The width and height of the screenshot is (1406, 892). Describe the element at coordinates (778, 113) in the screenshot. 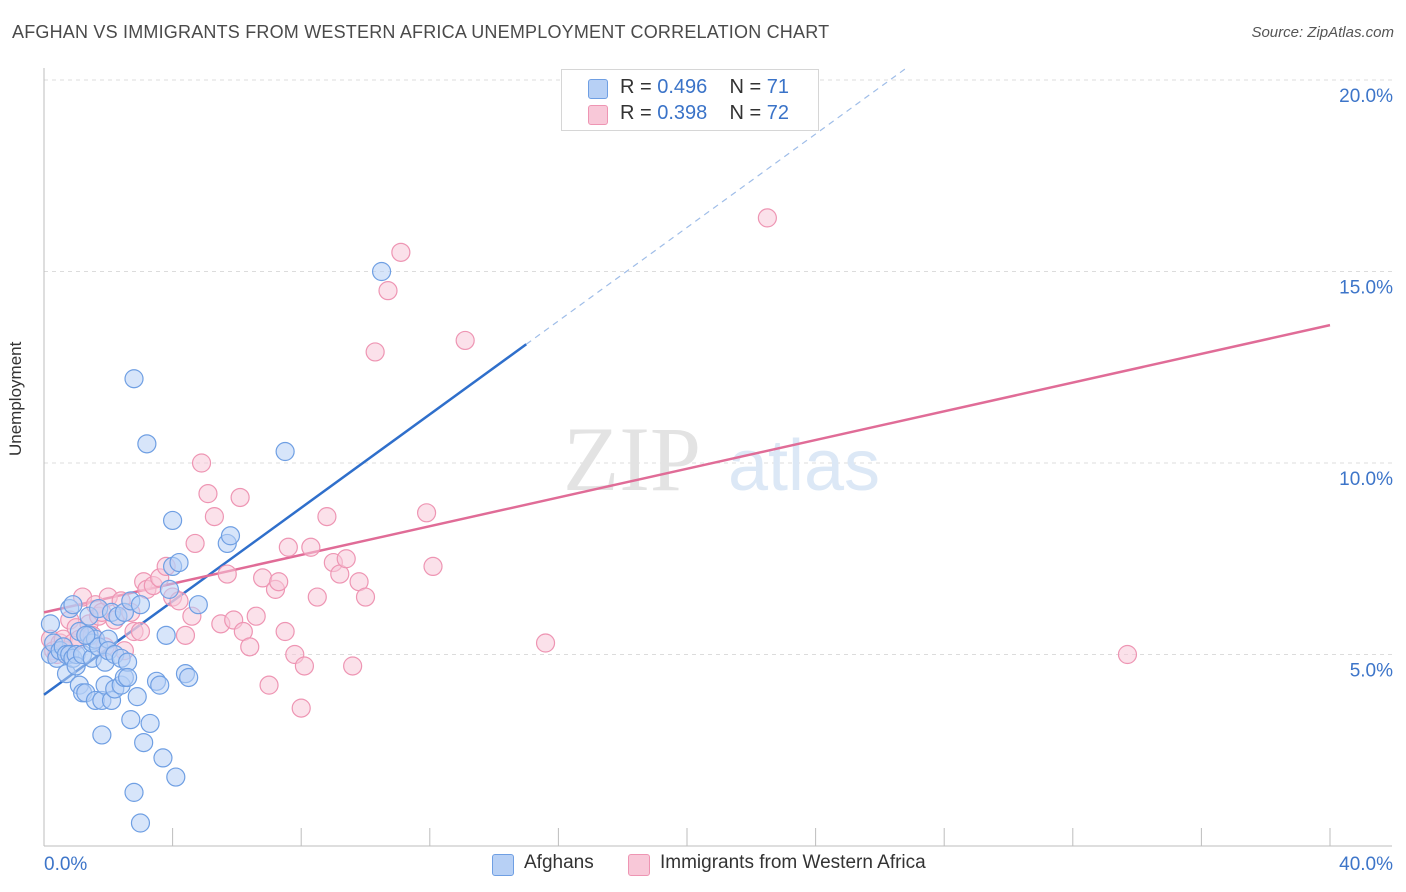

I see `legend-n-value: 72` at that location.